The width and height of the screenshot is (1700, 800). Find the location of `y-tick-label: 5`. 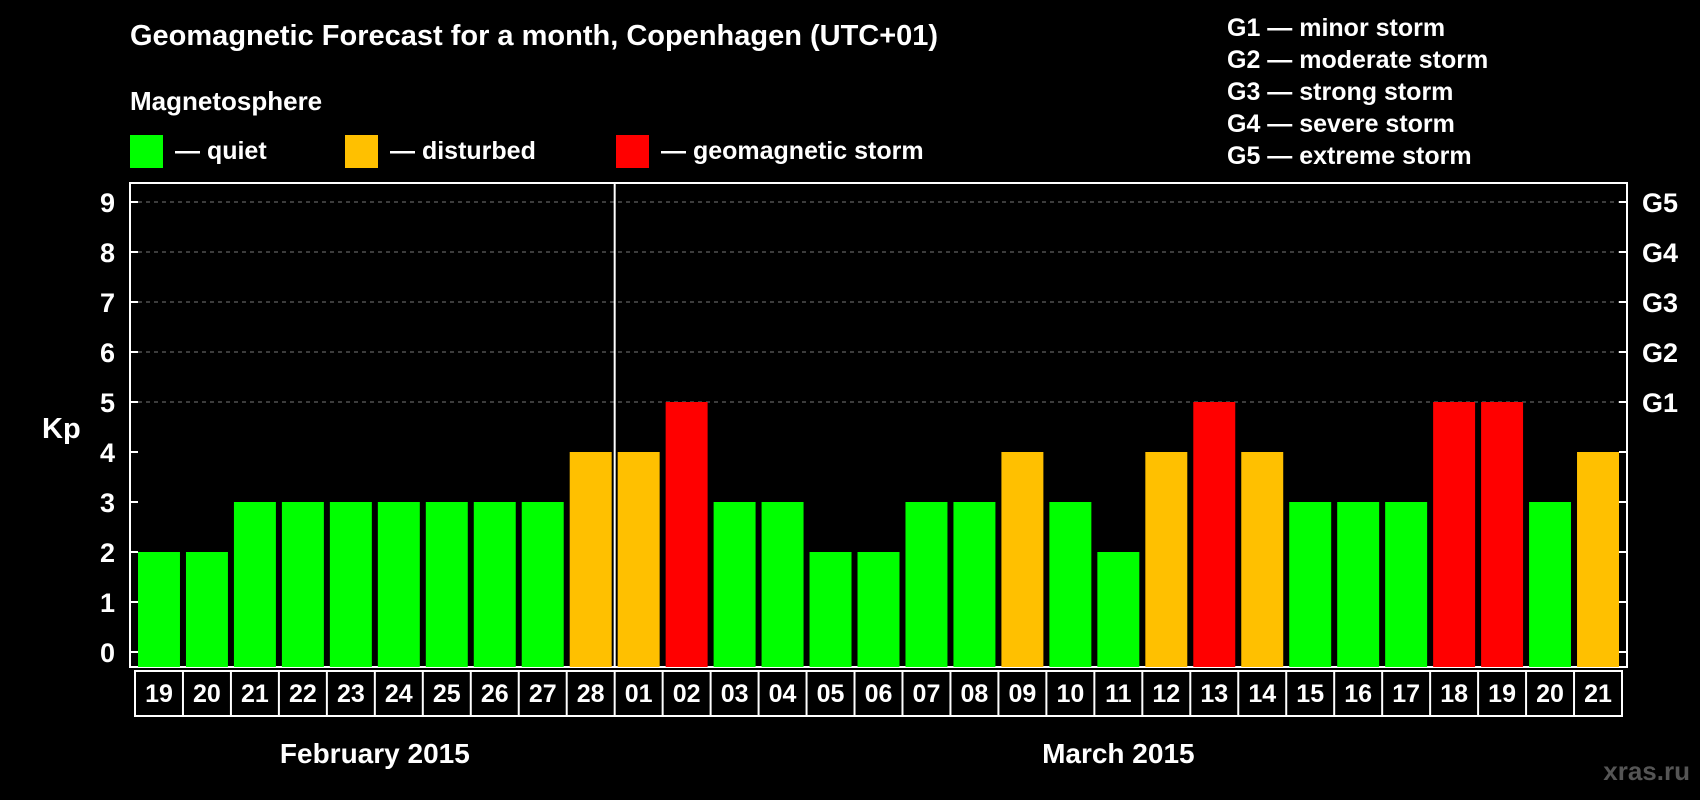

y-tick-label: 5 is located at coordinates (107, 403).